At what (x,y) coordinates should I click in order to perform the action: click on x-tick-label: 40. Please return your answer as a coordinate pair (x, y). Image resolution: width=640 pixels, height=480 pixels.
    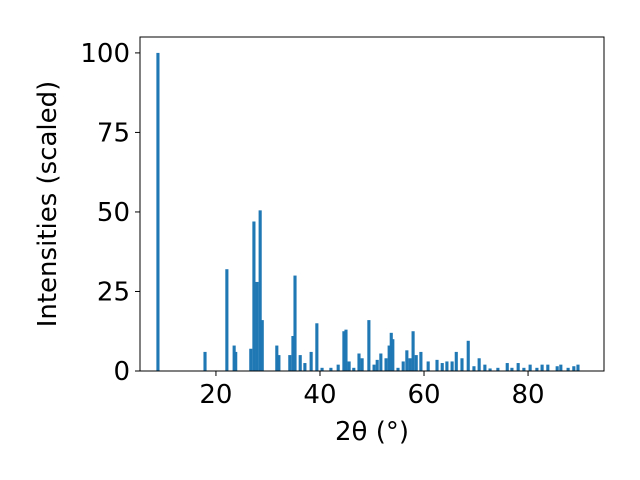
    Looking at the image, I should click on (319, 395).